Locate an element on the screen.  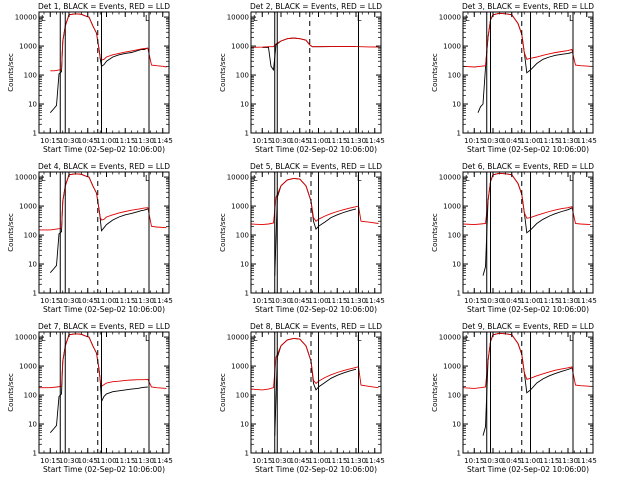
panel-title: Det 2, BLACK = Events, RED = LLD is located at coordinates (316, 6).